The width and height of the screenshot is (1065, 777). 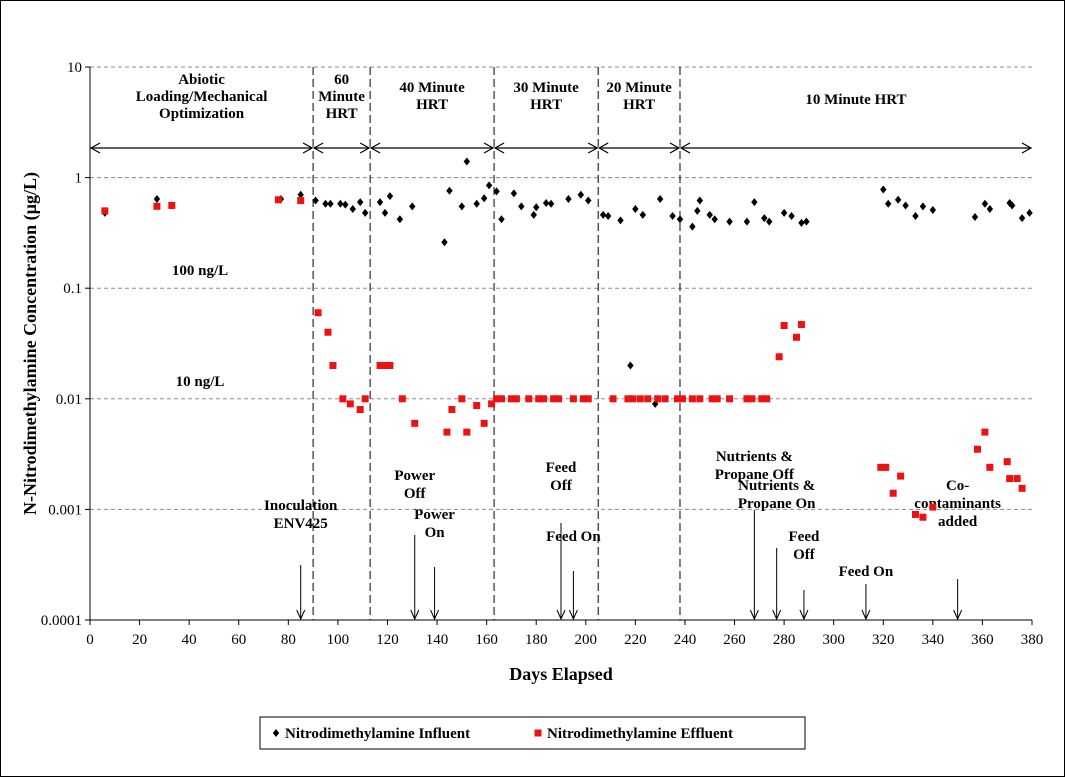 I want to click on y-tick-label: 0.01, so click(x=69, y=400).